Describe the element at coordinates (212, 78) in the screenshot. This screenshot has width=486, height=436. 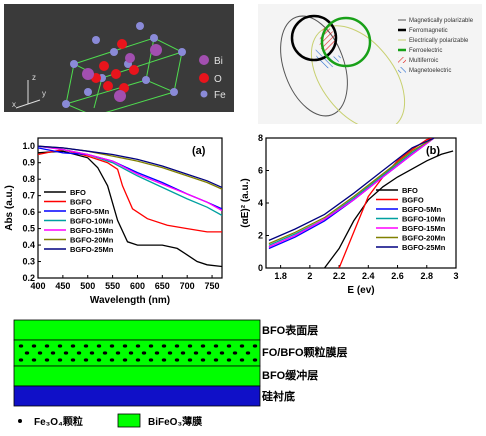
I see `crystal-legend: Bi O Fe` at that location.